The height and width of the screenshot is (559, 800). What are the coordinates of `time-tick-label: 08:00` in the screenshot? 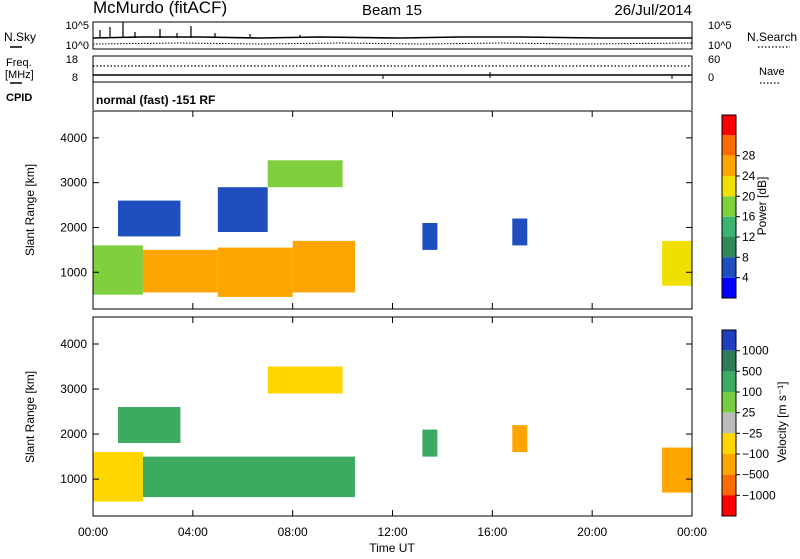 It's located at (293, 532).